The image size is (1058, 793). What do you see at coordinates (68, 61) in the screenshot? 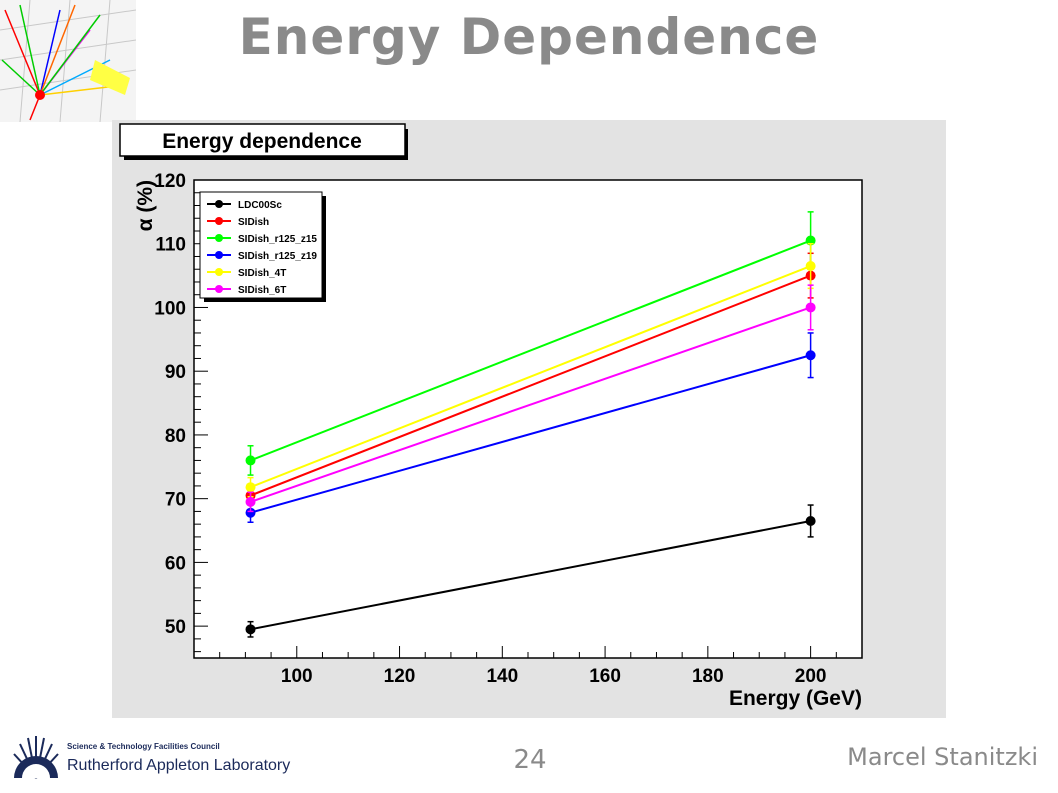
I see `event-display-thumbnail` at bounding box center [68, 61].